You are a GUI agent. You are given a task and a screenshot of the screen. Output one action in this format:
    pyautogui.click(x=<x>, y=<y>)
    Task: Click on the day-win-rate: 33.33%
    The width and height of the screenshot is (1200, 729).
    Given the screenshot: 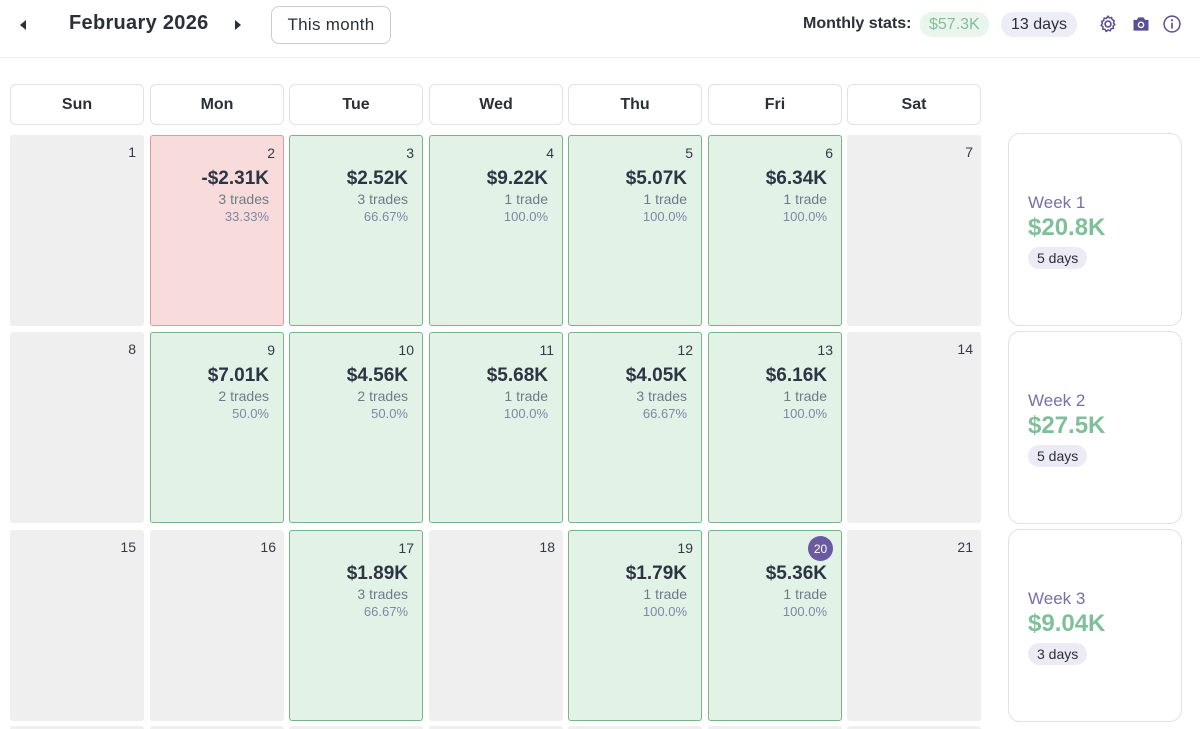 What is the action you would take?
    pyautogui.click(x=246, y=216)
    